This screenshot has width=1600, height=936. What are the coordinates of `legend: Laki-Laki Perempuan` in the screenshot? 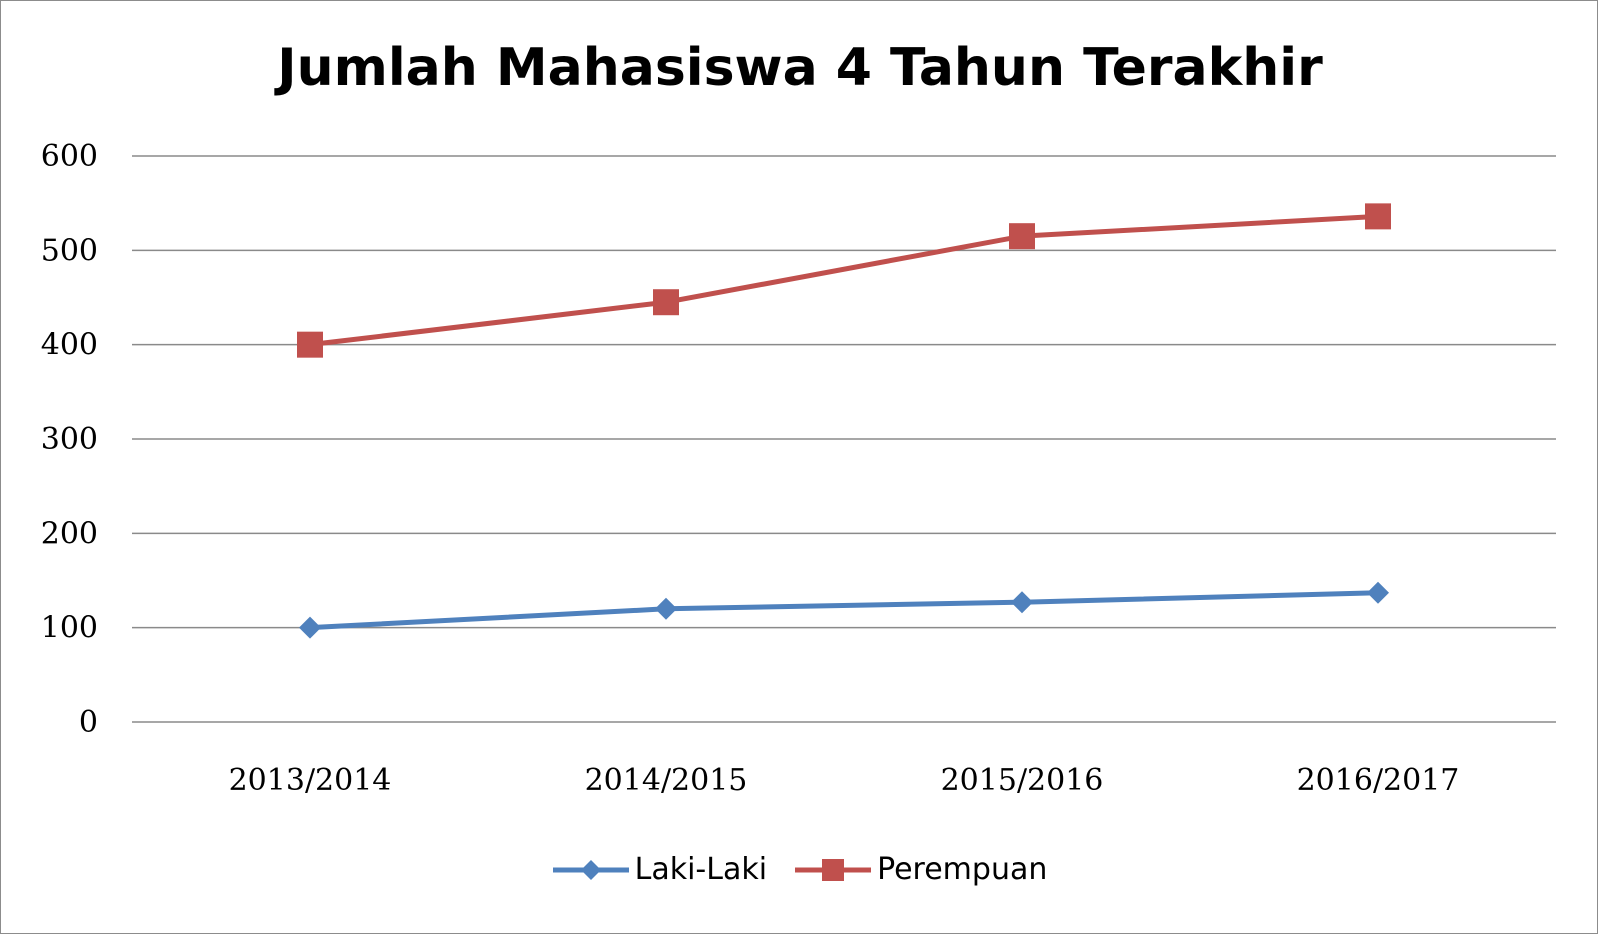 It's located at (800, 869).